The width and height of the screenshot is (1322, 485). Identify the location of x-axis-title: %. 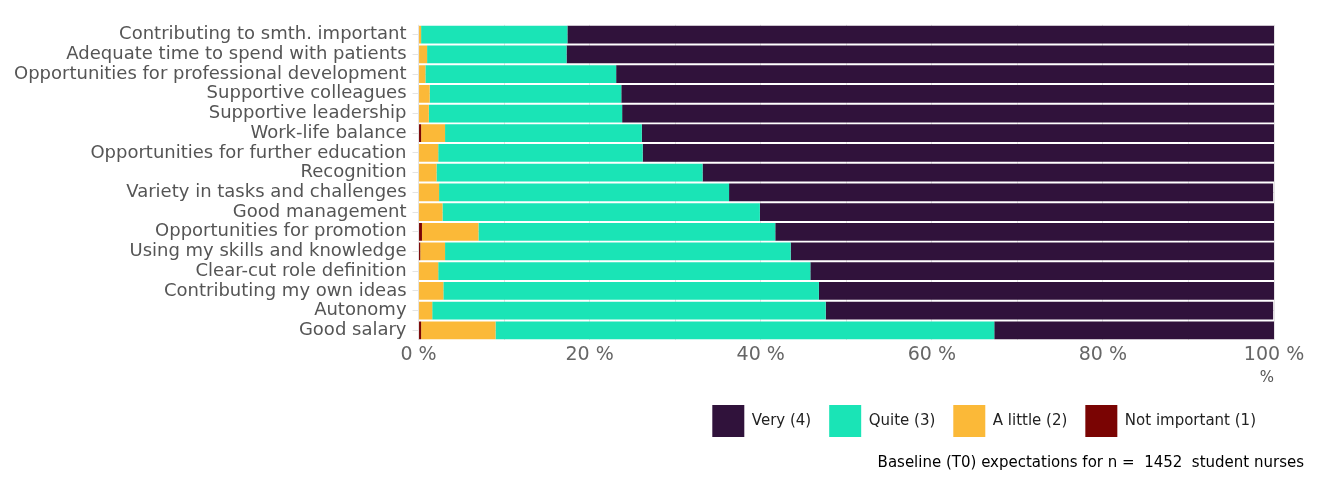
(1266, 376).